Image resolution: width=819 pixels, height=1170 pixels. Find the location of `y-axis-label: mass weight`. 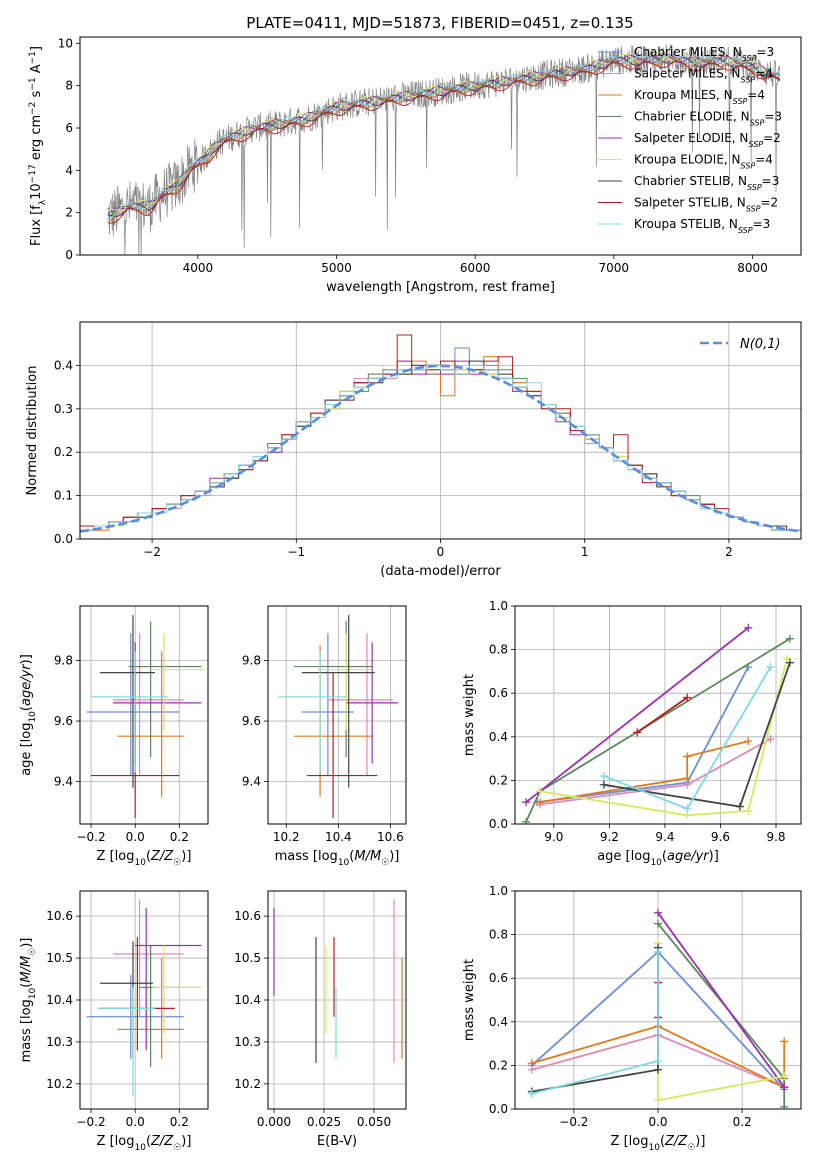

y-axis-label: mass weight is located at coordinates (469, 1000).